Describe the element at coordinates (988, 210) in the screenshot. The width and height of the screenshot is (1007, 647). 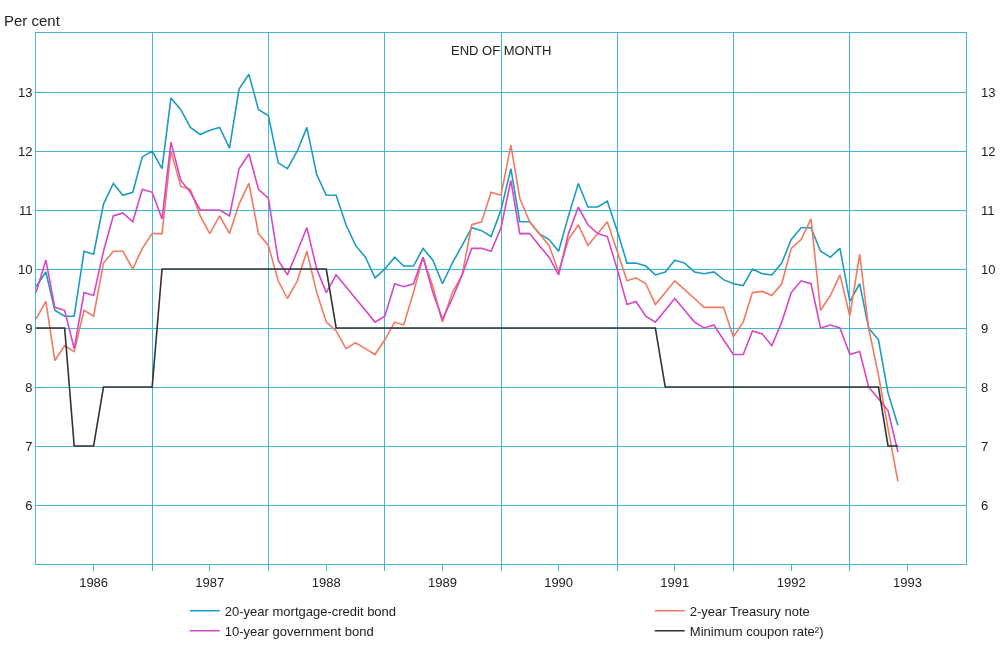
I see `y2-tick-label: 11` at that location.